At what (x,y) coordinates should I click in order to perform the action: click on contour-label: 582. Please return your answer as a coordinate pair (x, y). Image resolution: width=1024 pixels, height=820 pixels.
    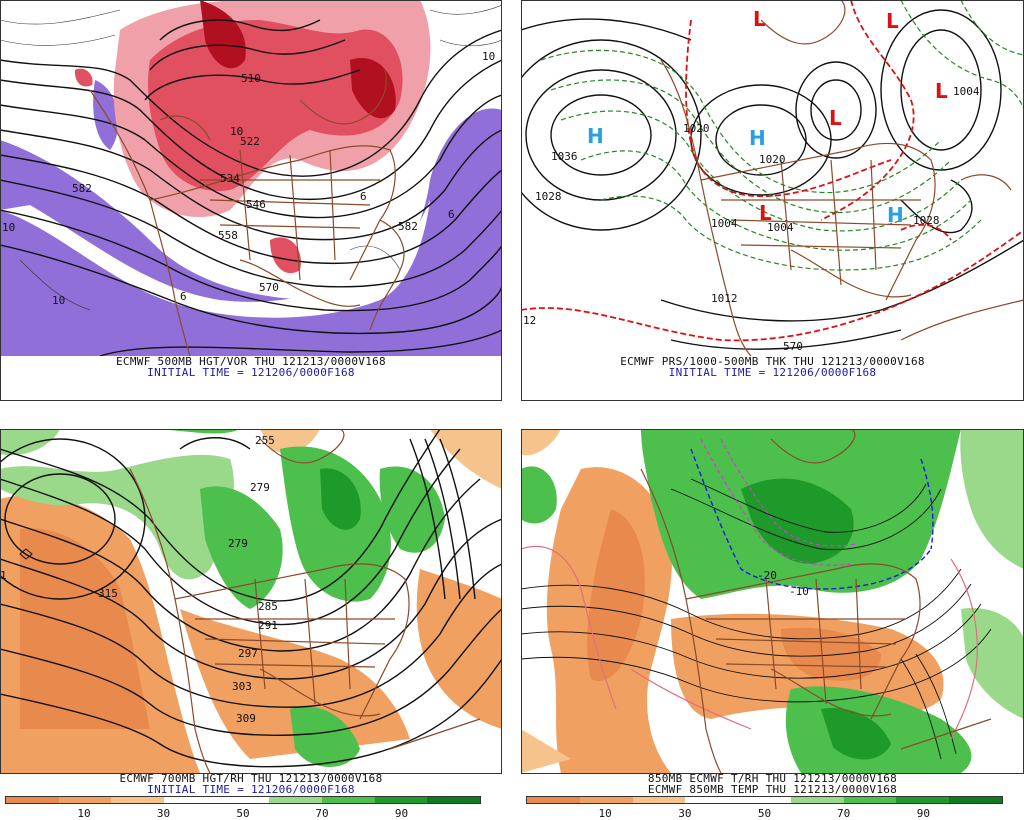
    Looking at the image, I should click on (408, 226).